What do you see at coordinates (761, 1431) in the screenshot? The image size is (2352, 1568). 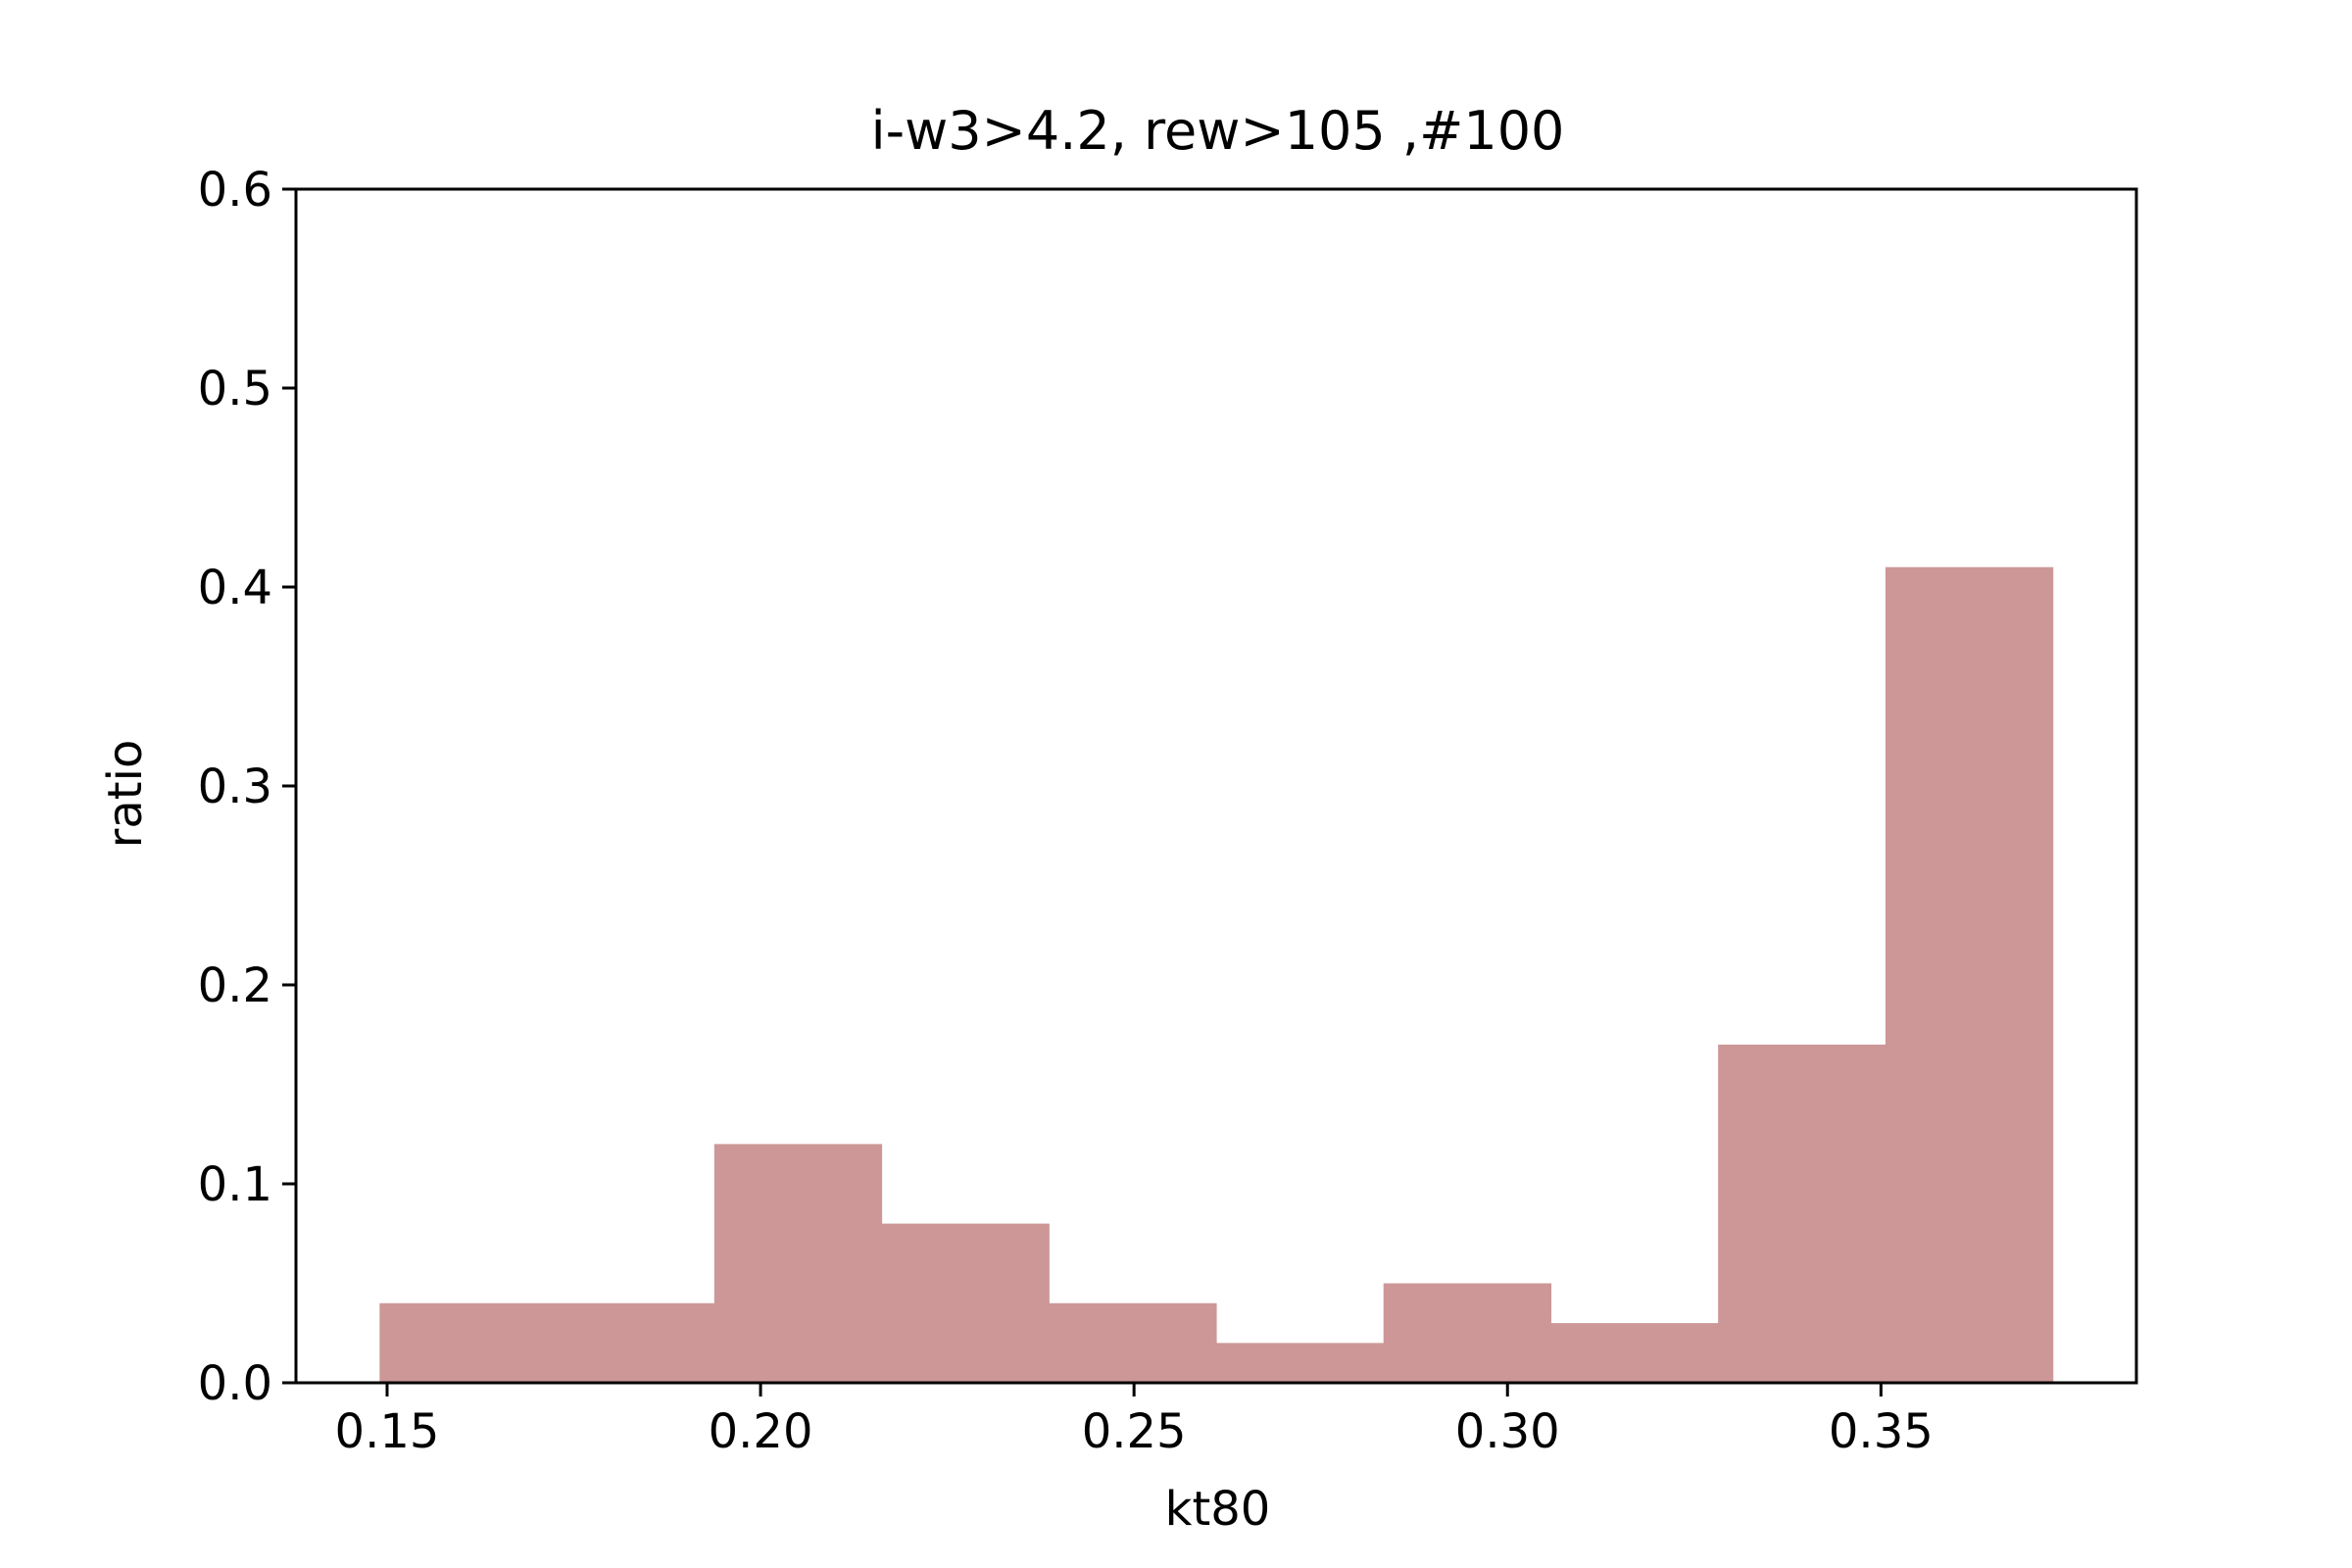 I see `x-tick-label: 0.20` at bounding box center [761, 1431].